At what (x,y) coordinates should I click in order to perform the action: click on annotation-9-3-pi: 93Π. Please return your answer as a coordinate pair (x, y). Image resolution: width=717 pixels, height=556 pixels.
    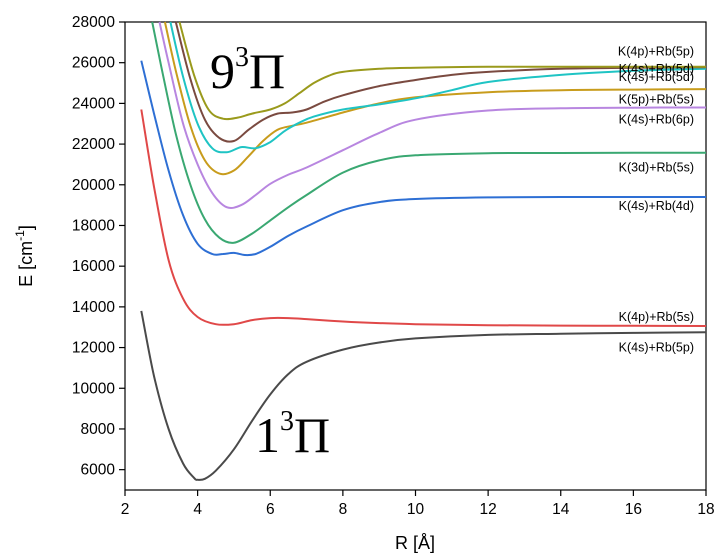
    Looking at the image, I should click on (247, 70).